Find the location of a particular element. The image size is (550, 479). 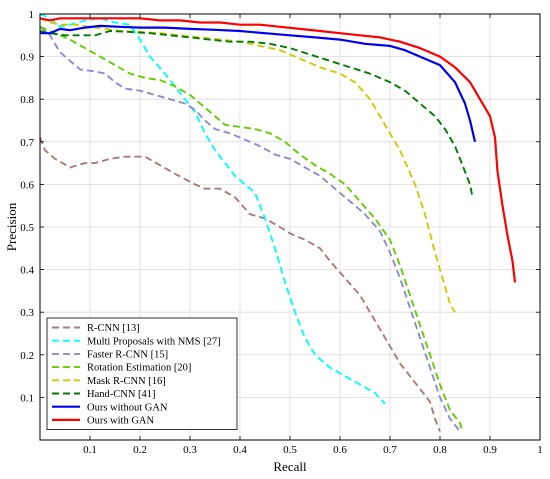

legend-entry: Faster R-CNN [15] is located at coordinates (127, 355).